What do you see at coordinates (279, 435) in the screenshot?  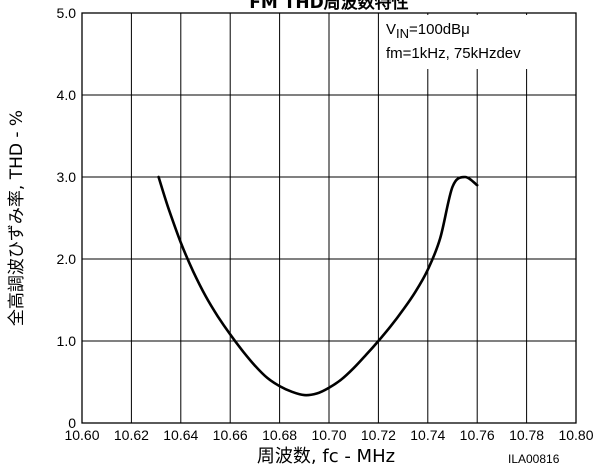 I see `x-tick-label: 10.68` at bounding box center [279, 435].